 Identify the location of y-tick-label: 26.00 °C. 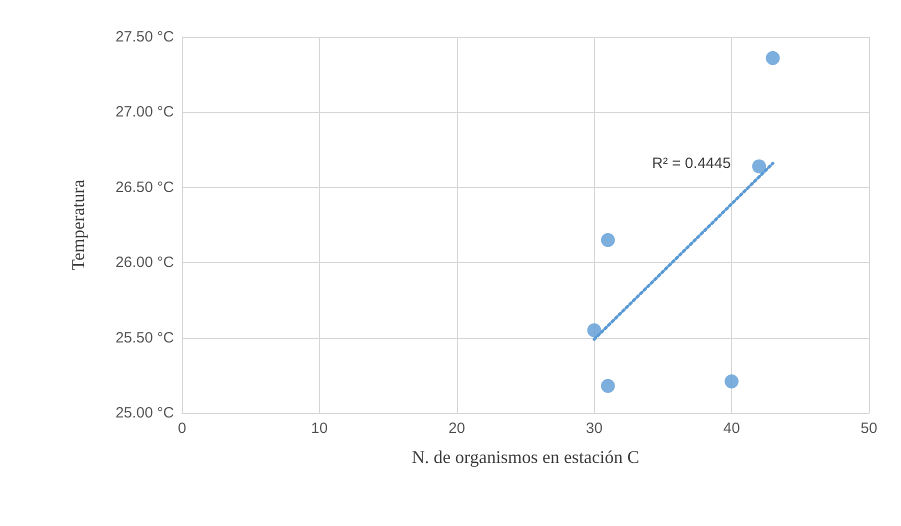
(144, 263).